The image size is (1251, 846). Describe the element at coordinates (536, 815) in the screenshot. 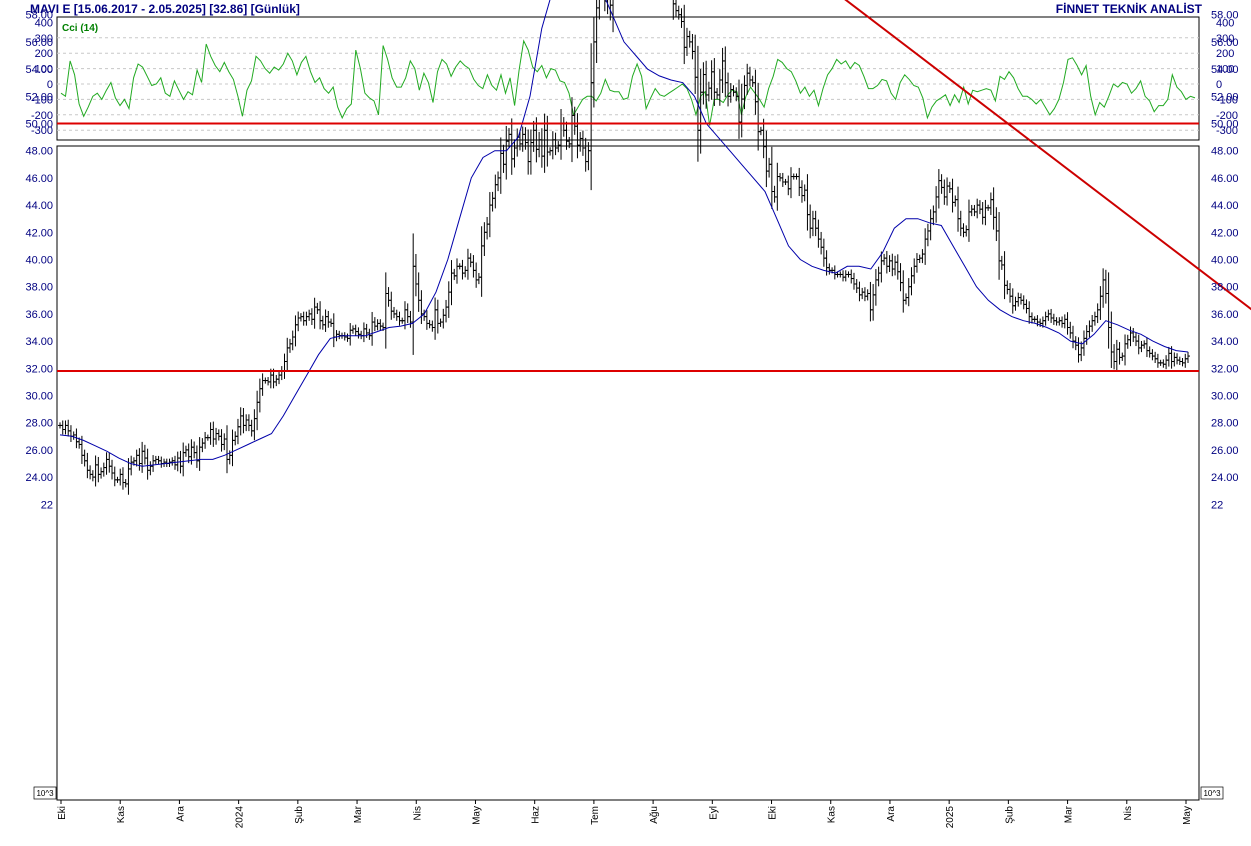

I see `x-tick-label: Haz` at that location.